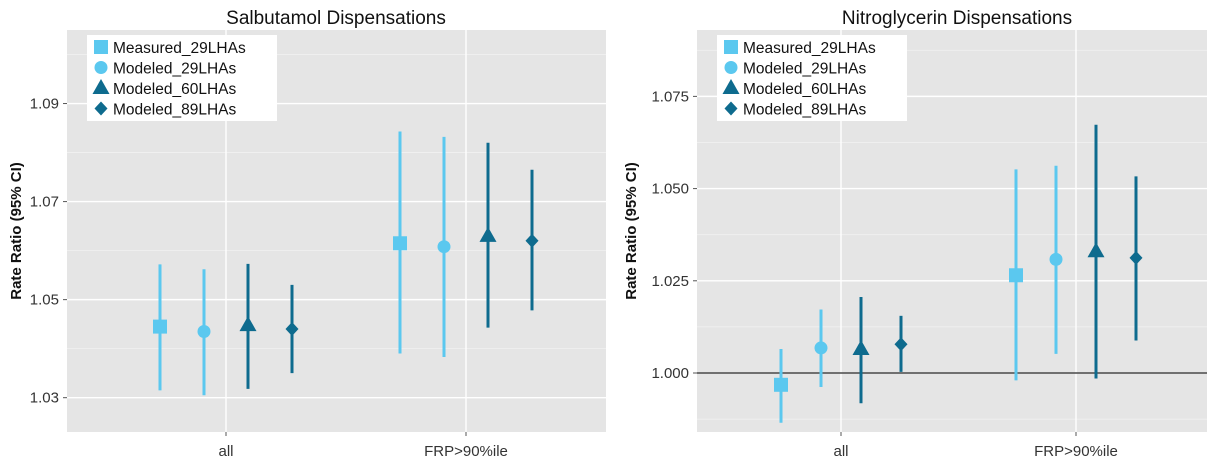  Describe the element at coordinates (44, 398) in the screenshot. I see `y-tick-label: 1.03` at that location.